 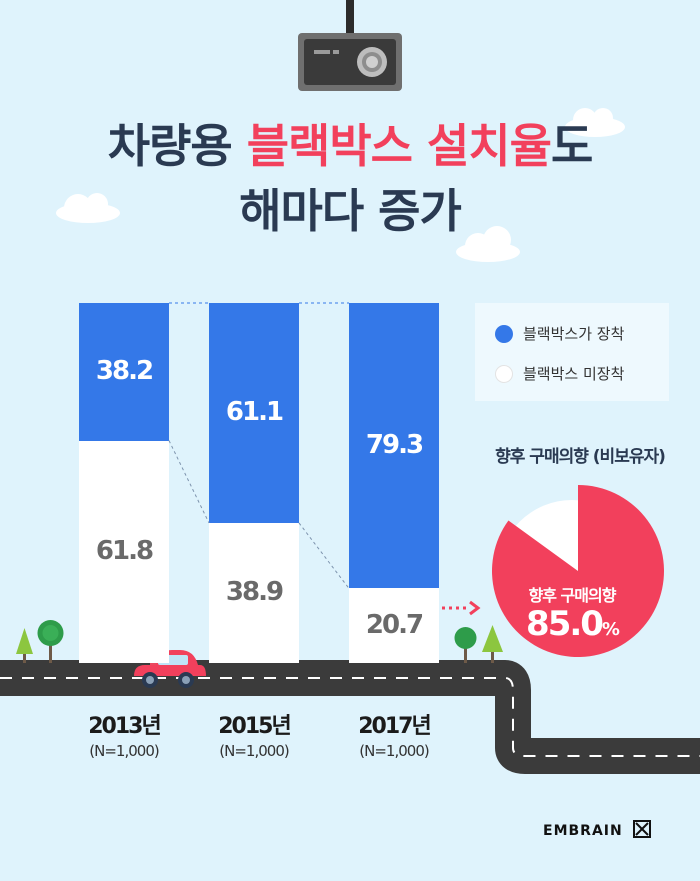 I want to click on year-label: 2017년, so click(x=394, y=726).